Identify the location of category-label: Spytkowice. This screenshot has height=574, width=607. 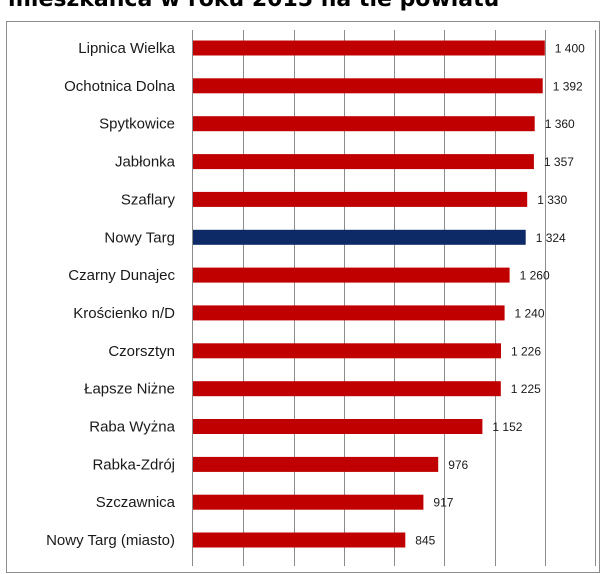
(137, 124).